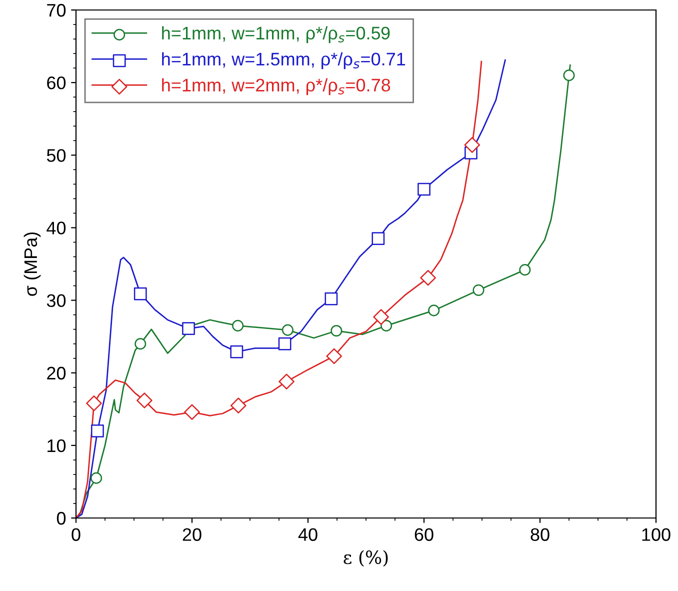 Image resolution: width=678 pixels, height=591 pixels. What do you see at coordinates (424, 534) in the screenshot?
I see `x-tick-label: 60` at bounding box center [424, 534].